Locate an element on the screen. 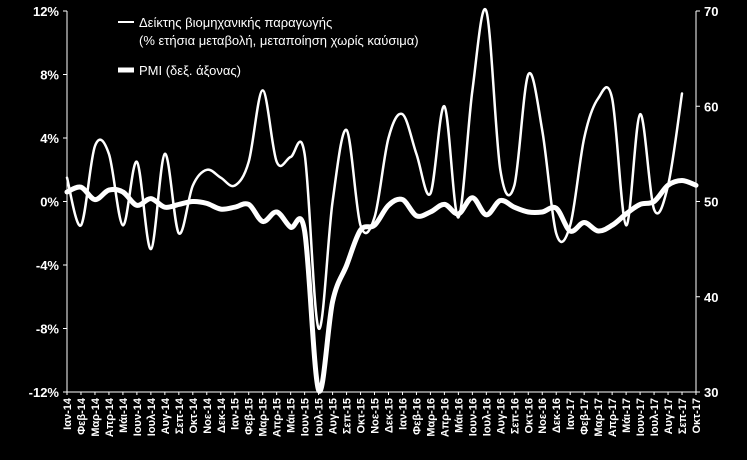  x-tick-label: Ιαν-15 is located at coordinates (236, 414).